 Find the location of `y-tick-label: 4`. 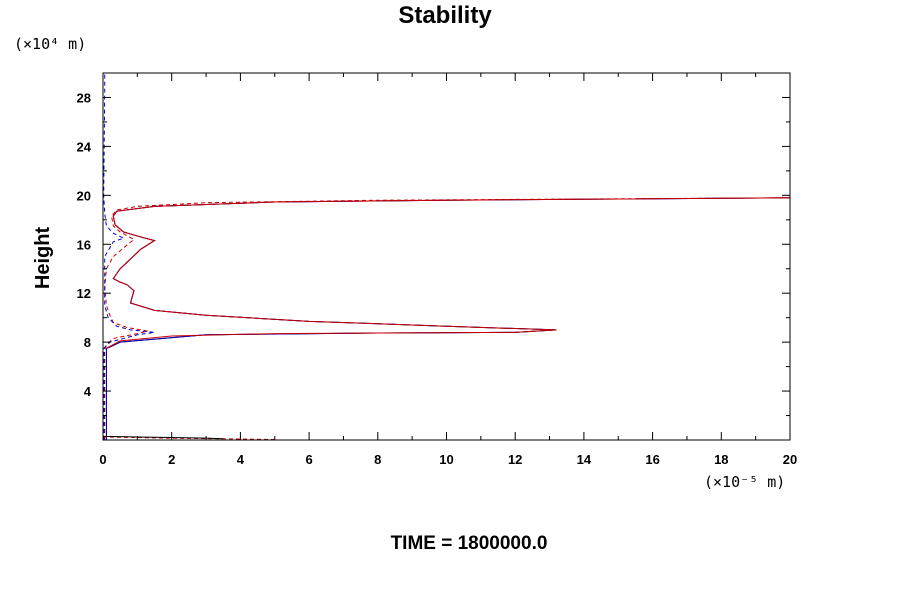

y-tick-label: 4 is located at coordinates (88, 391).